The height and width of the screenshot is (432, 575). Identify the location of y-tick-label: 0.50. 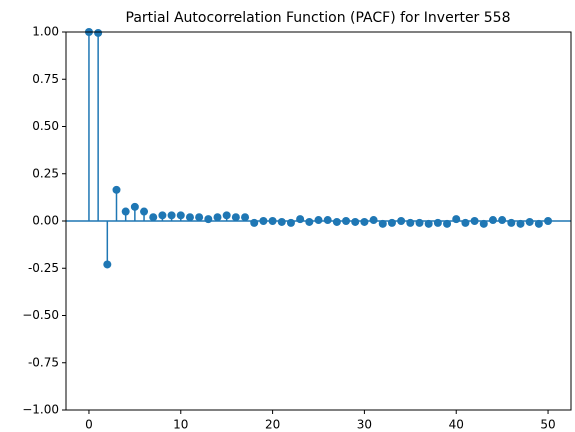
(45, 126).